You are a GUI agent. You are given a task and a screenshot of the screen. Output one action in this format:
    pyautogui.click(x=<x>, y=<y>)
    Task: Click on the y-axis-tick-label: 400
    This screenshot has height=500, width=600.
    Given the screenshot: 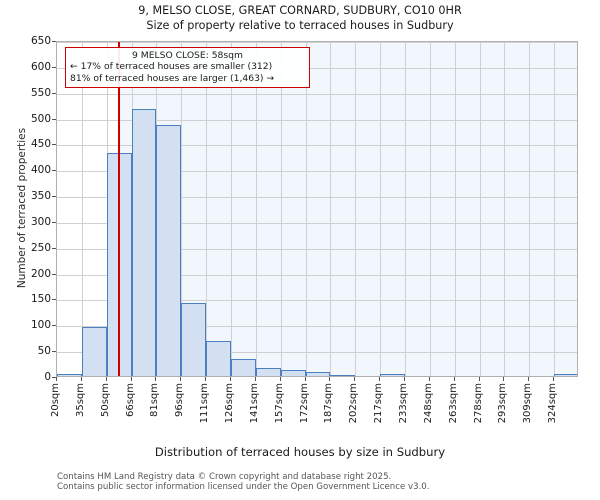 What is the action you would take?
    pyautogui.click(x=40, y=170)
    